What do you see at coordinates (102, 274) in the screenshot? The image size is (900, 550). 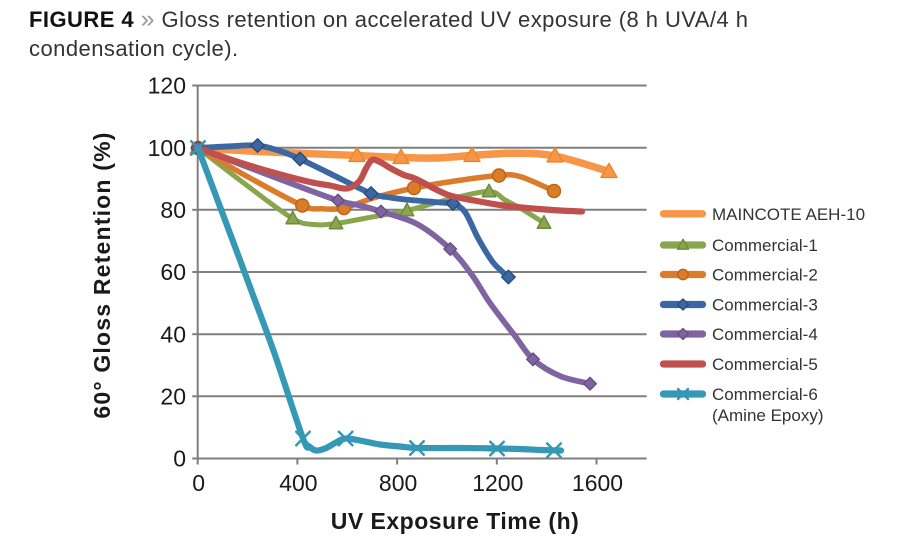 I see `svg-text: 60° Gloss Retention (%)` at bounding box center [102, 274].